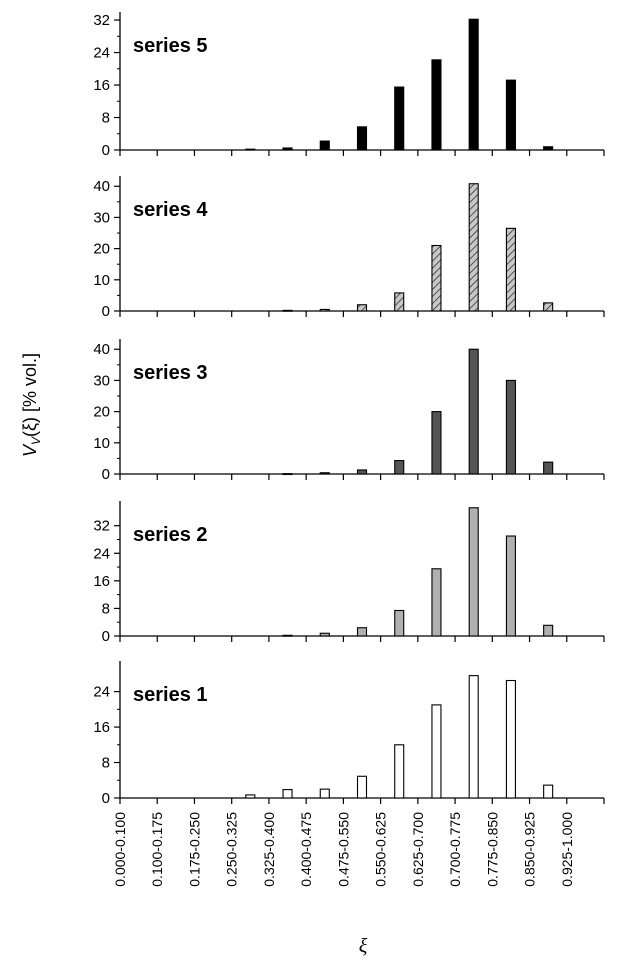 The image size is (628, 963). Describe the element at coordinates (120, 849) in the screenshot. I see `x-category-label: 0.000-0.100` at that location.